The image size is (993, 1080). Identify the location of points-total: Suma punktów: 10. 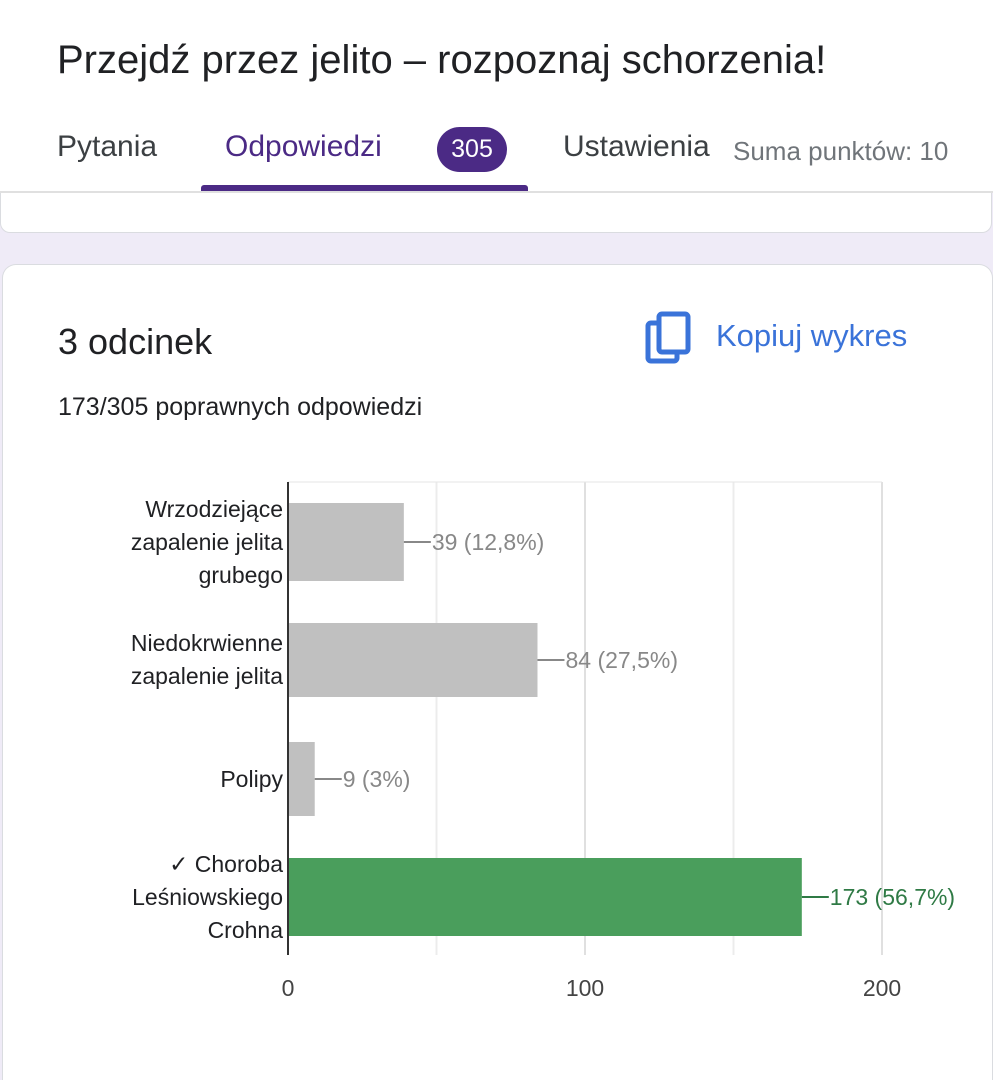
(841, 151).